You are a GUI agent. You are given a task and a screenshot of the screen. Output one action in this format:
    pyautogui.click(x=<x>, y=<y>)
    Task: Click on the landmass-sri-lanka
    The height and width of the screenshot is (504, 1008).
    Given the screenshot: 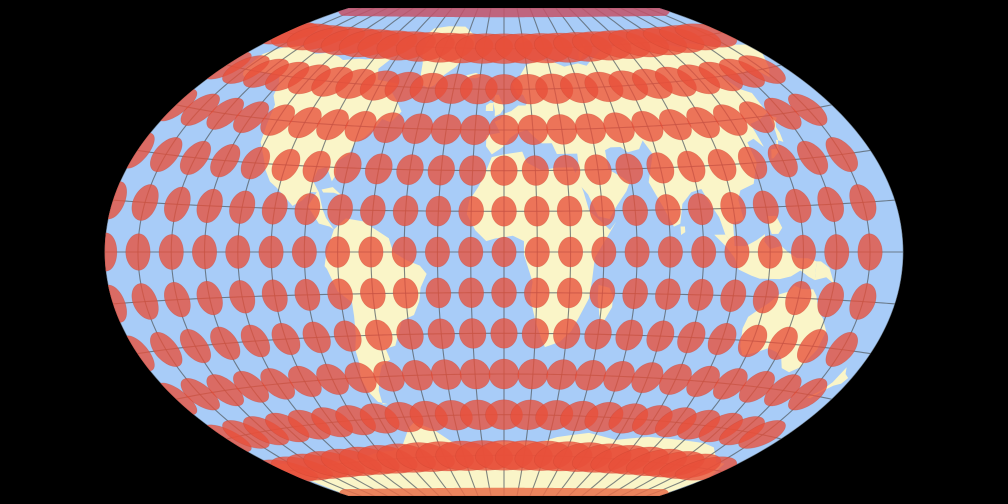 What is the action you would take?
    pyautogui.click(x=683, y=231)
    